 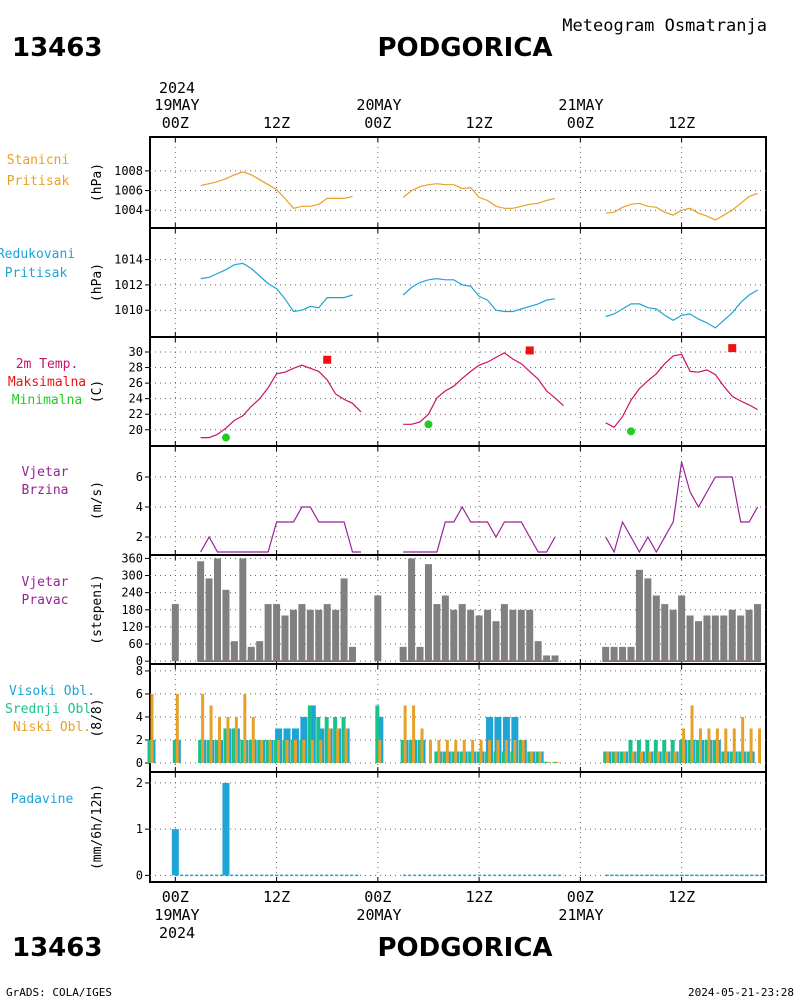 What do you see at coordinates (52, 727) in the screenshot?
I see `panel-label: Niski Obl.` at bounding box center [52, 727].